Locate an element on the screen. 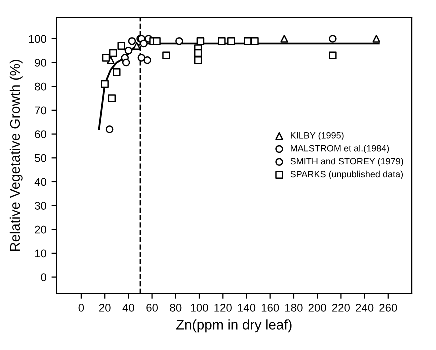  y-tick-label: 100 is located at coordinates (38, 39).